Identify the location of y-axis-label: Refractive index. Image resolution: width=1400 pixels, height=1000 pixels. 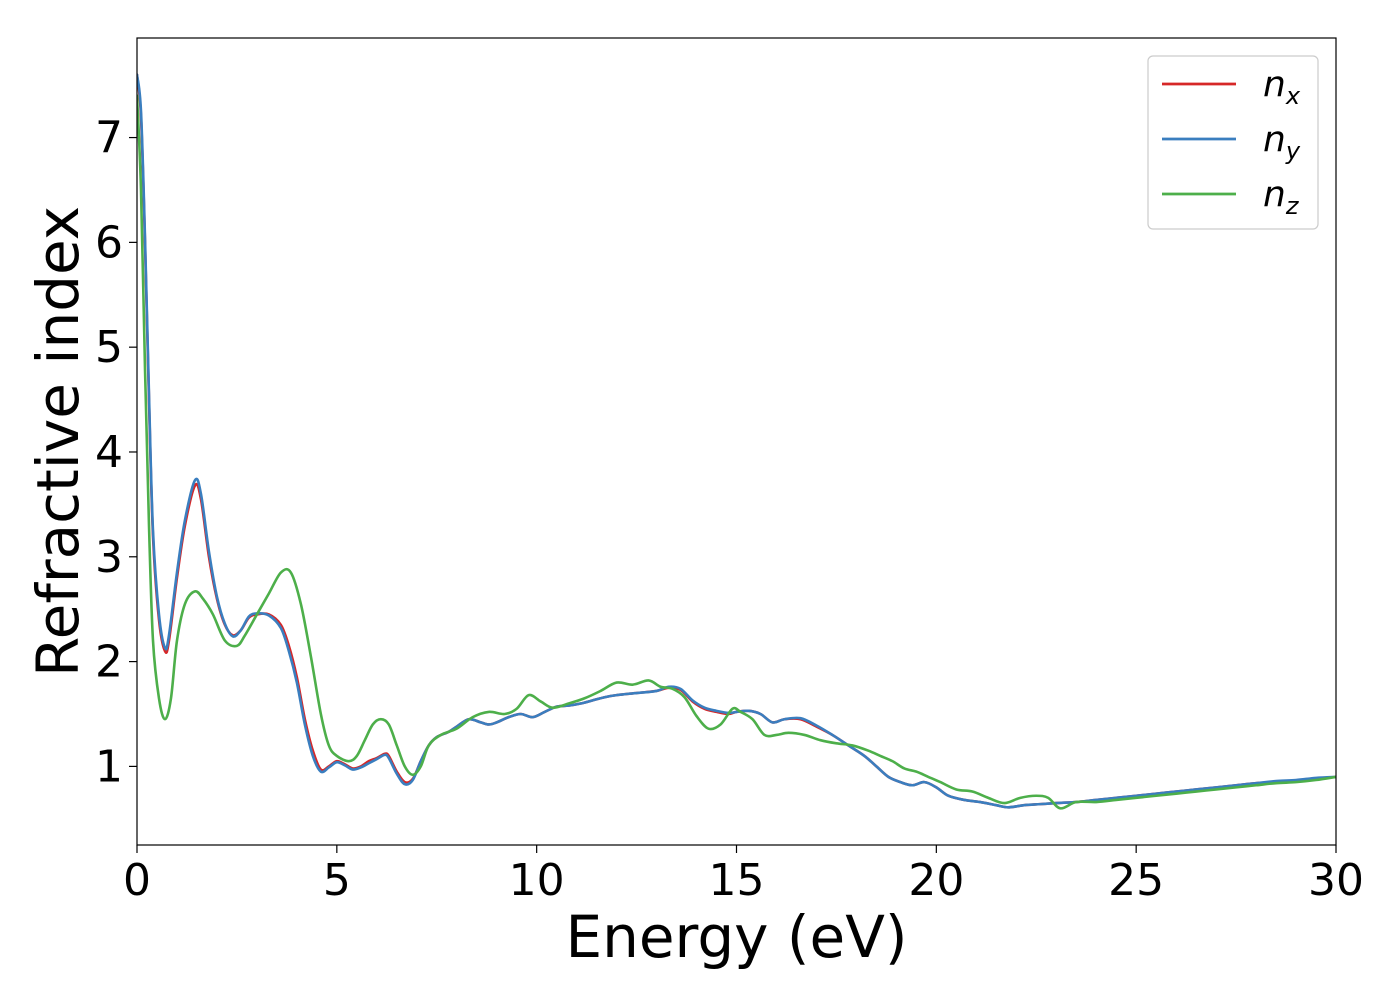
(58, 441).